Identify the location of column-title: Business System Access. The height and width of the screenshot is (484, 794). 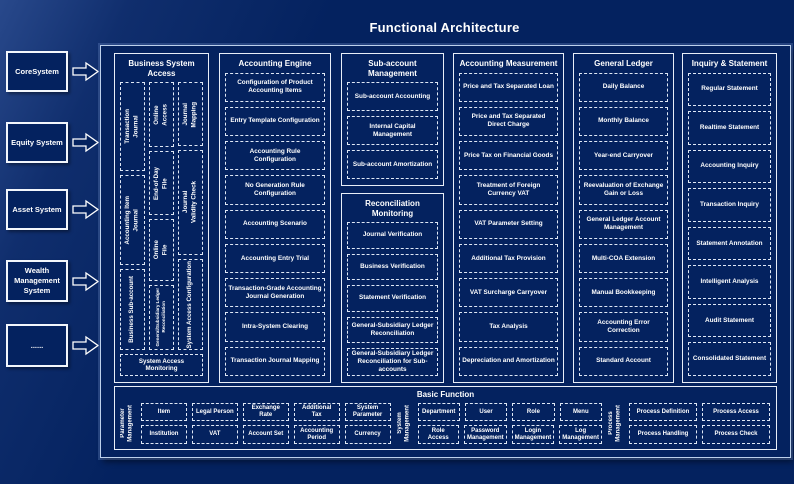
(161, 68).